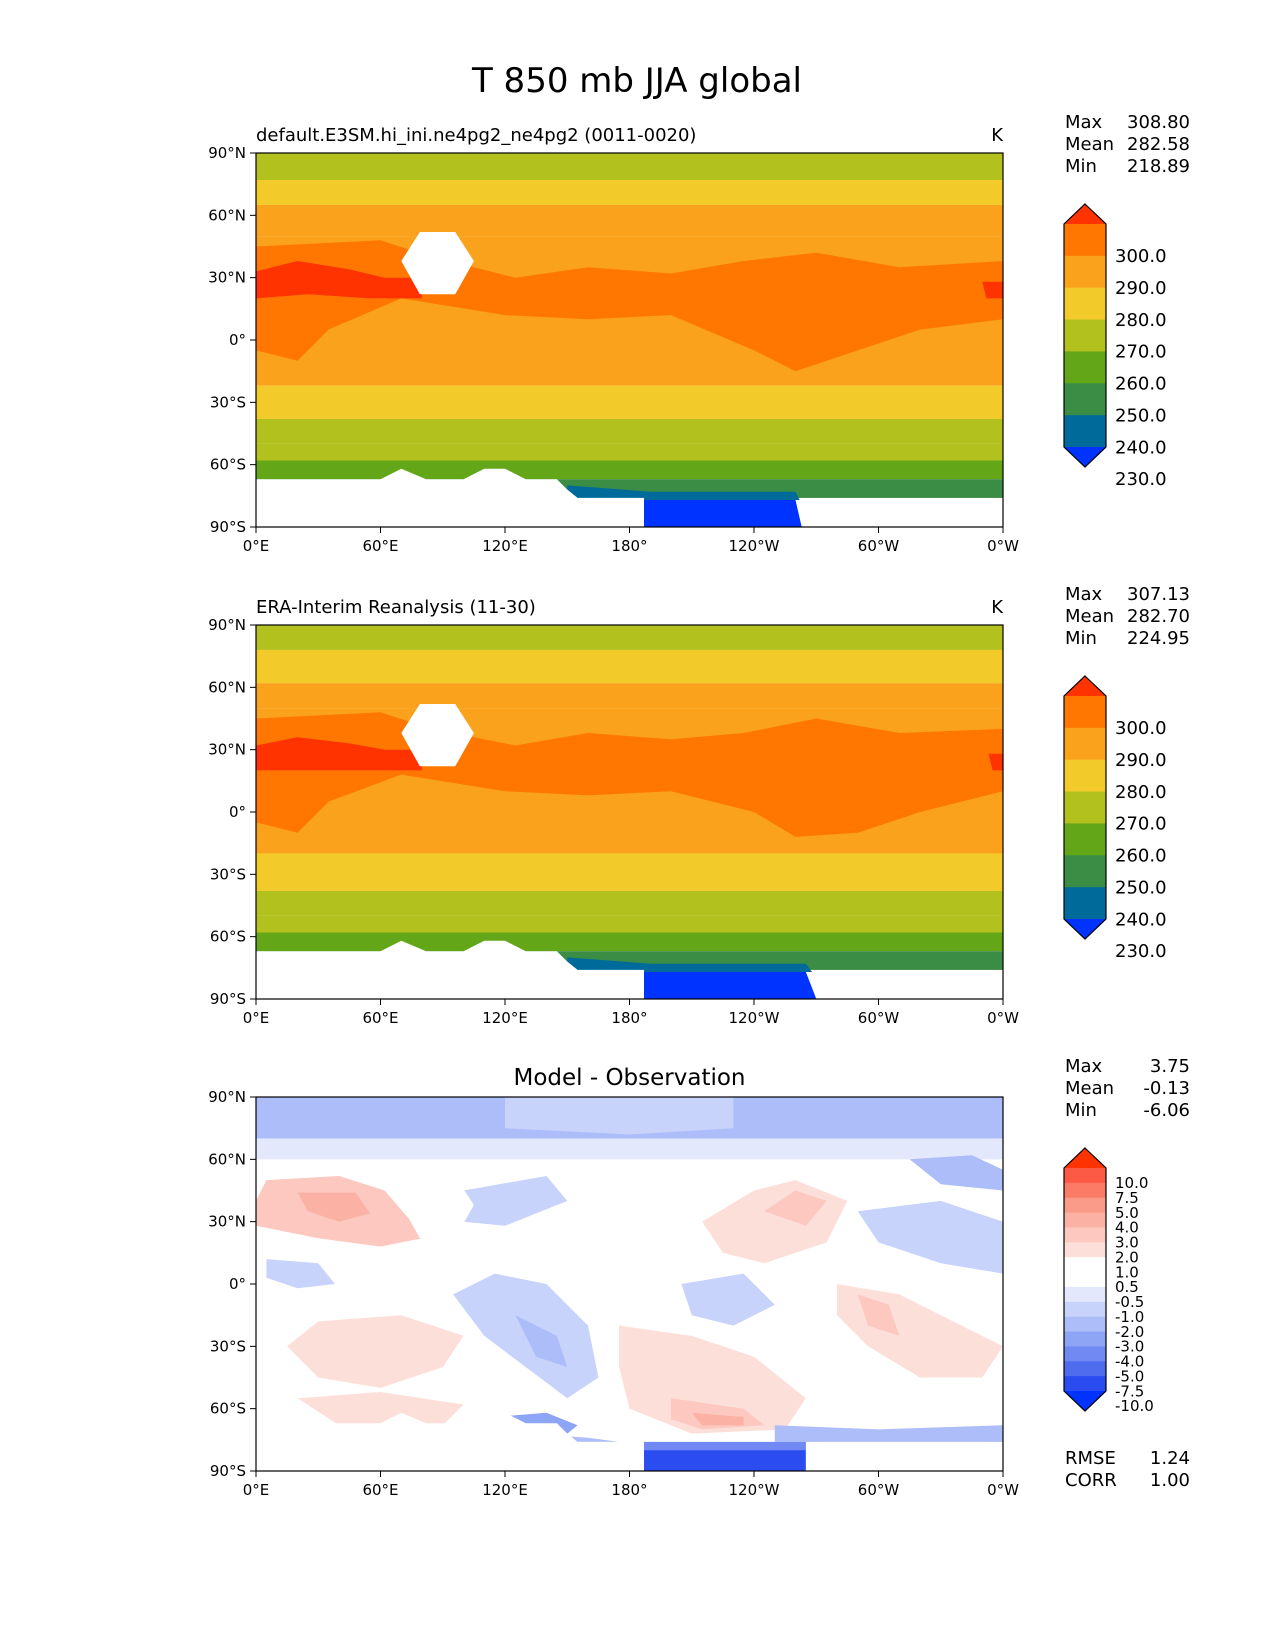 This screenshot has width=1275, height=1650. What do you see at coordinates (1129, 1376) in the screenshot?
I see `colorbar-label: -5.0` at bounding box center [1129, 1376].